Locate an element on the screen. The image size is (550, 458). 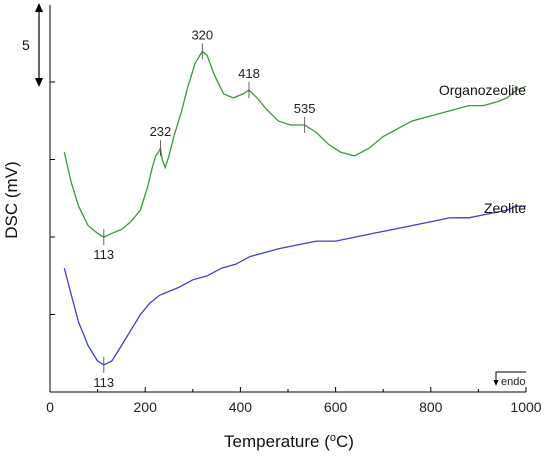
x-tick-label: 600 is located at coordinates (336, 407).